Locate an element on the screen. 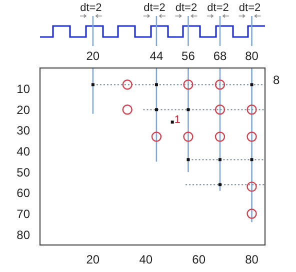  y-tick-label: 70 is located at coordinates (23, 214).